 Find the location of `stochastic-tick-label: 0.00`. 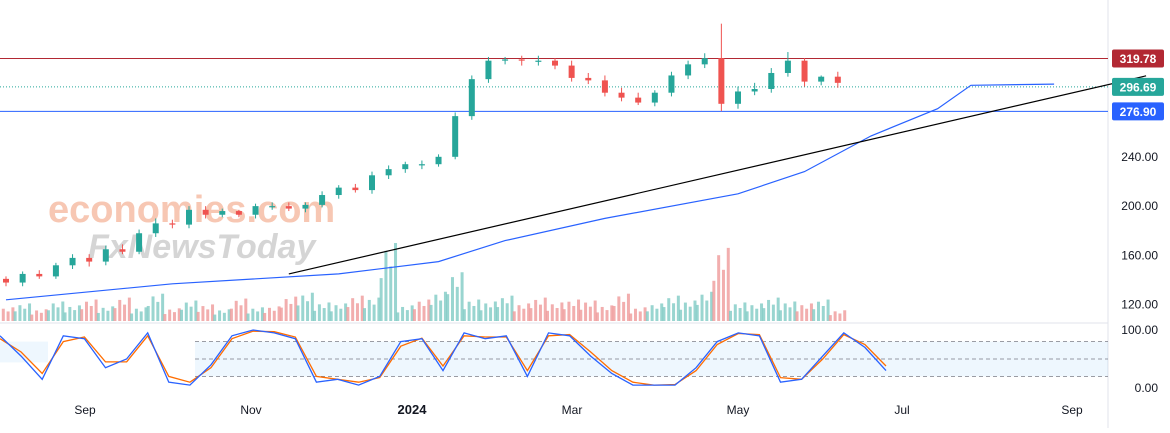

stochastic-tick-label: 0.00 is located at coordinates (1147, 388).